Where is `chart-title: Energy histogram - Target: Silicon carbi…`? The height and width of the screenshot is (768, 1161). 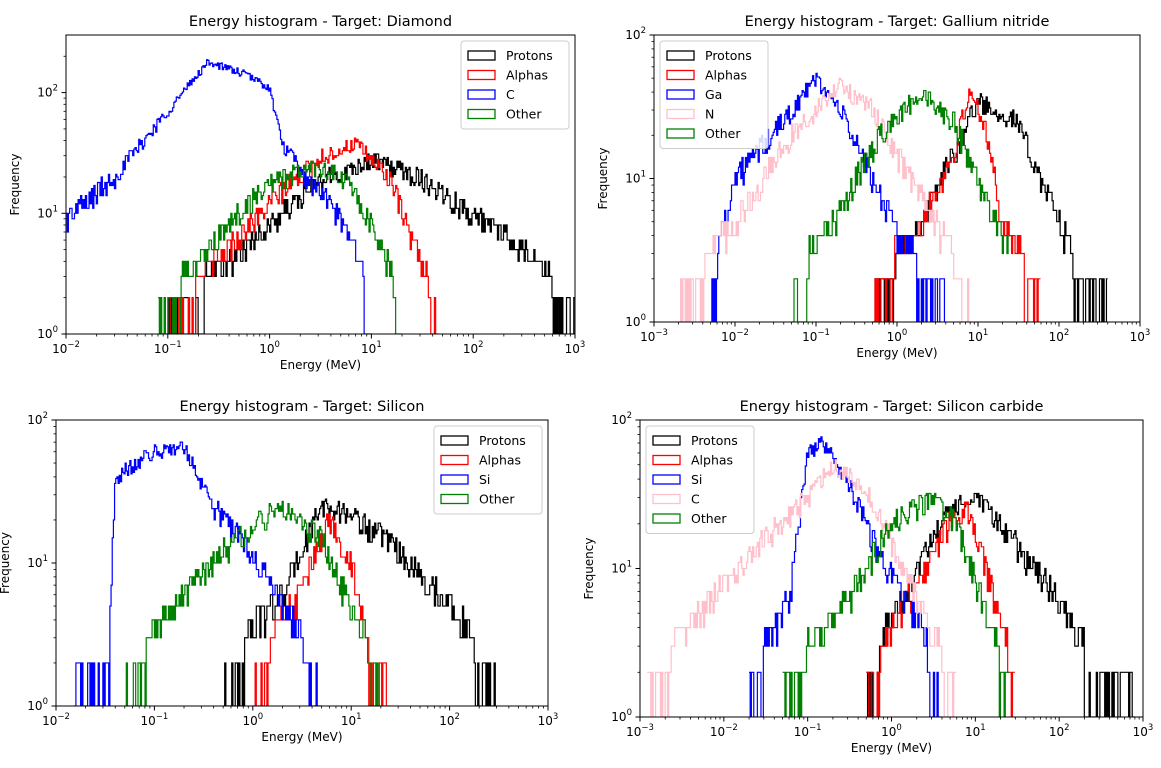
chart-title: Energy histogram - Target: Silicon carbi… is located at coordinates (892, 407).